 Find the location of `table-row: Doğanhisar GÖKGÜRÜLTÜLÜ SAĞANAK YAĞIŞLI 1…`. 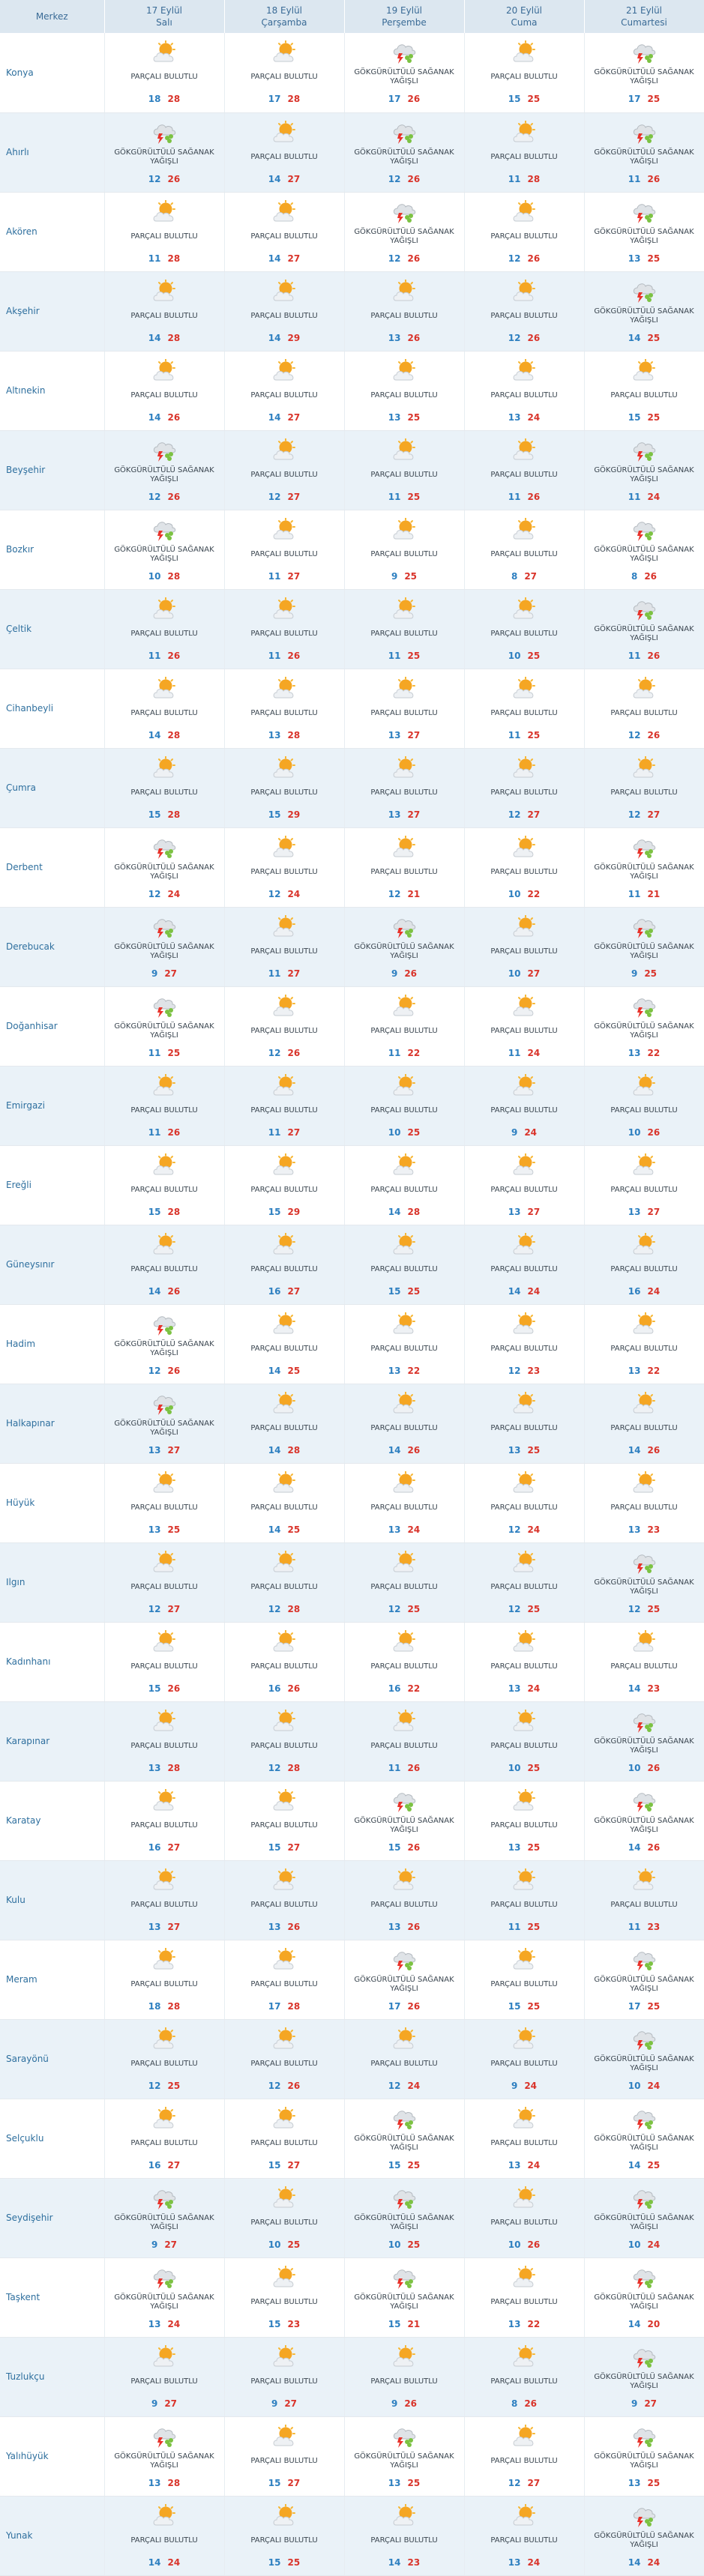

table-row: Doğanhisar GÖKGÜRÜLTÜLÜ SAĞANAK YAĞIŞLI 1… is located at coordinates (352, 1027).